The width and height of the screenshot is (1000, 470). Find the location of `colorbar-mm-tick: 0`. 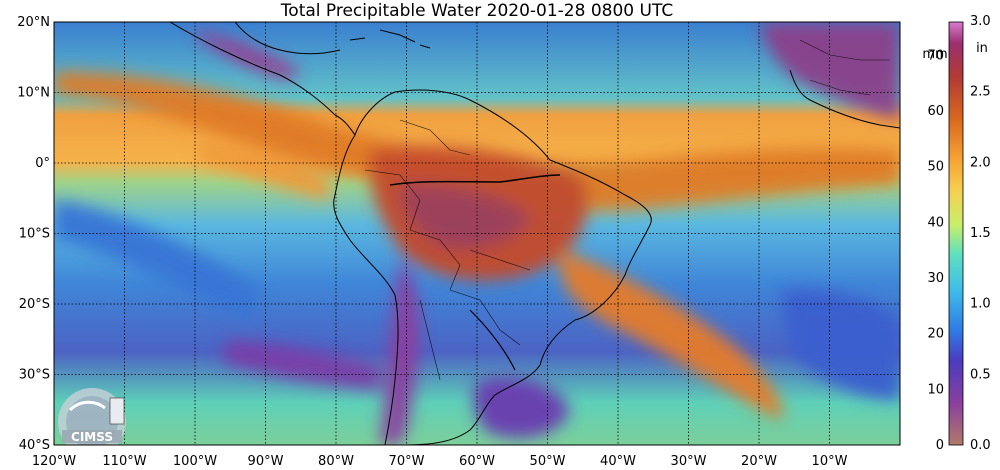

colorbar-mm-tick: 0 is located at coordinates (940, 445).